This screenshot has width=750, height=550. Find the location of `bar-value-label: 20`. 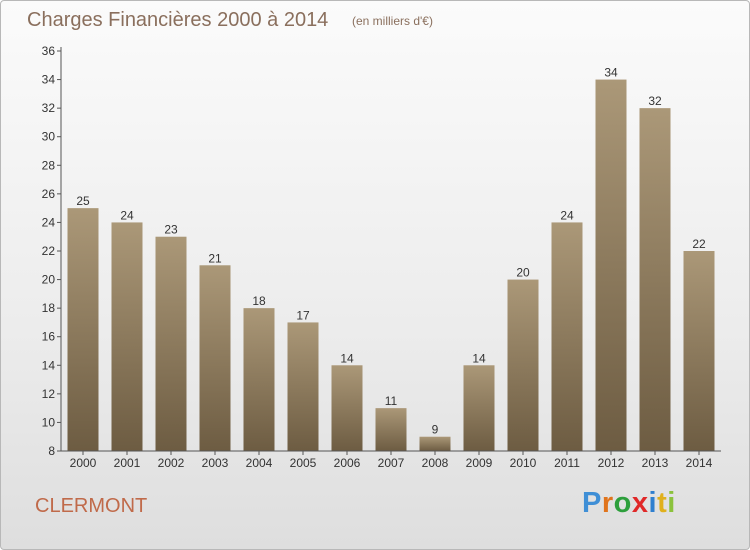

bar-value-label: 20 is located at coordinates (523, 273).